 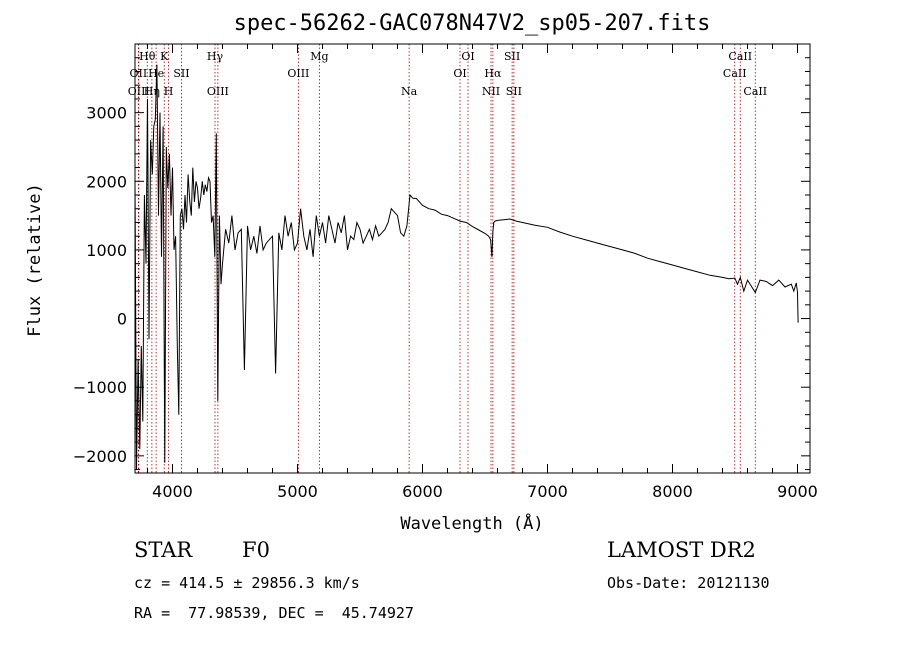 What do you see at coordinates (493, 73) in the screenshot?
I see `line-label-16: Hα` at bounding box center [493, 73].